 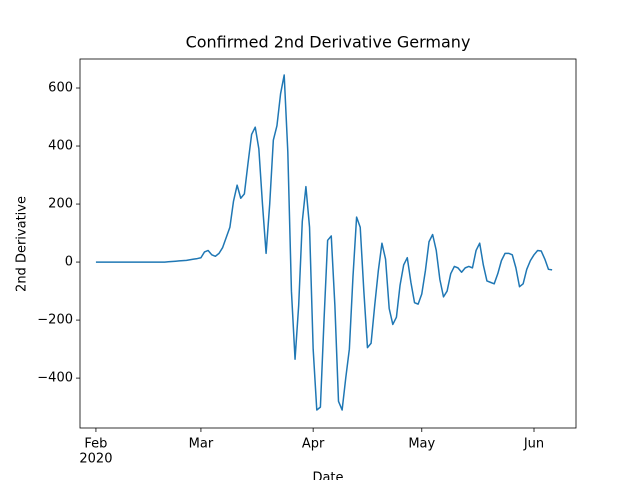 What do you see at coordinates (313, 444) in the screenshot?
I see `x-tick-label: Apr` at bounding box center [313, 444].